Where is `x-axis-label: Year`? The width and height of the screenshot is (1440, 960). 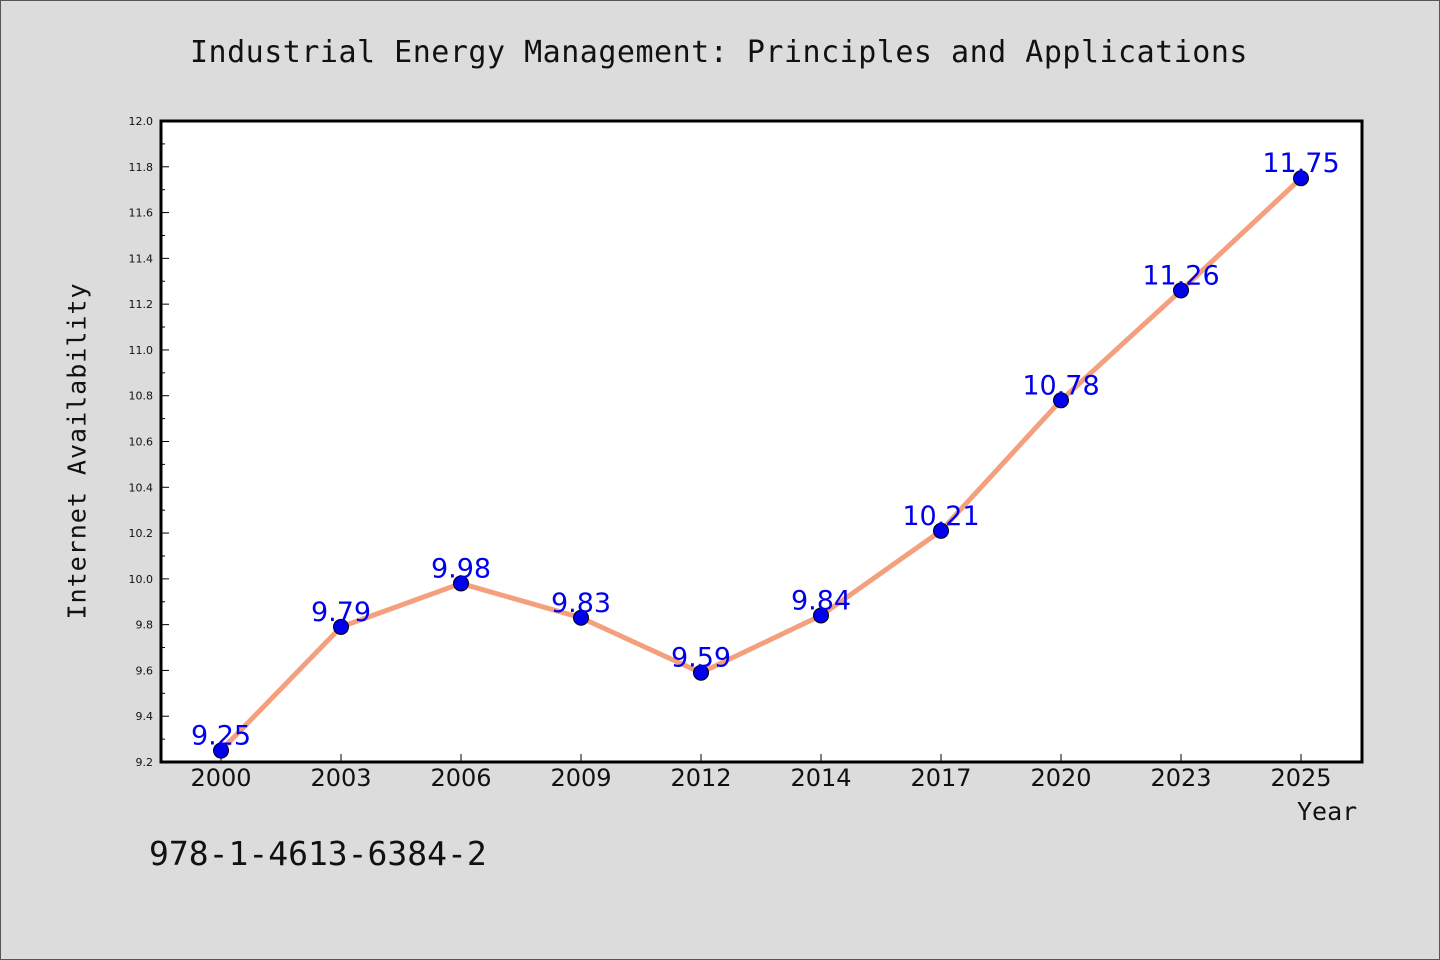
x-axis-label: Year is located at coordinates (1327, 811).